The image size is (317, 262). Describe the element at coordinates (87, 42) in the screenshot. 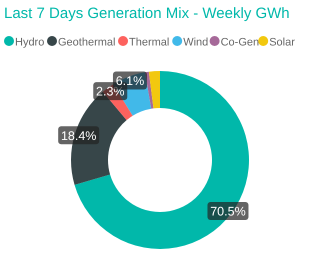

I see `legend-label: Geothermal` at that location.